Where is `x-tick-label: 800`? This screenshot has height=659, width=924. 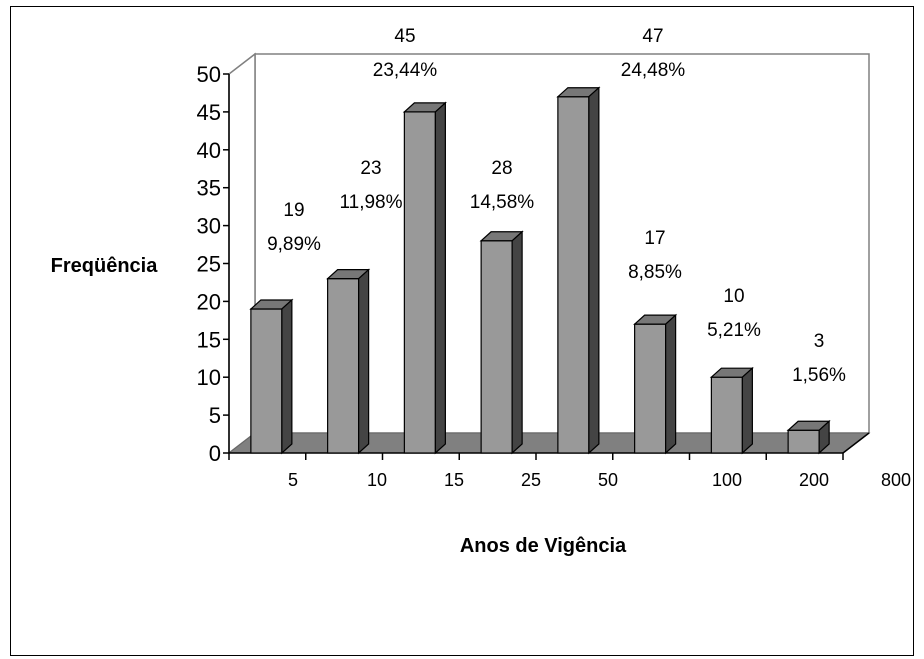
x-tick-label: 800 is located at coordinates (896, 480).